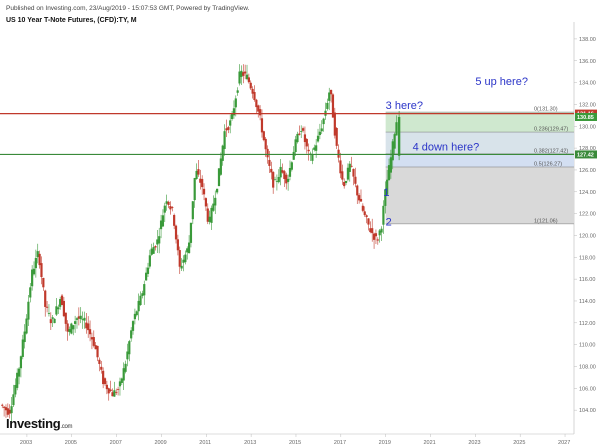 This screenshot has height=448, width=600. I want to click on x-tick-label: 2013, so click(250, 443).